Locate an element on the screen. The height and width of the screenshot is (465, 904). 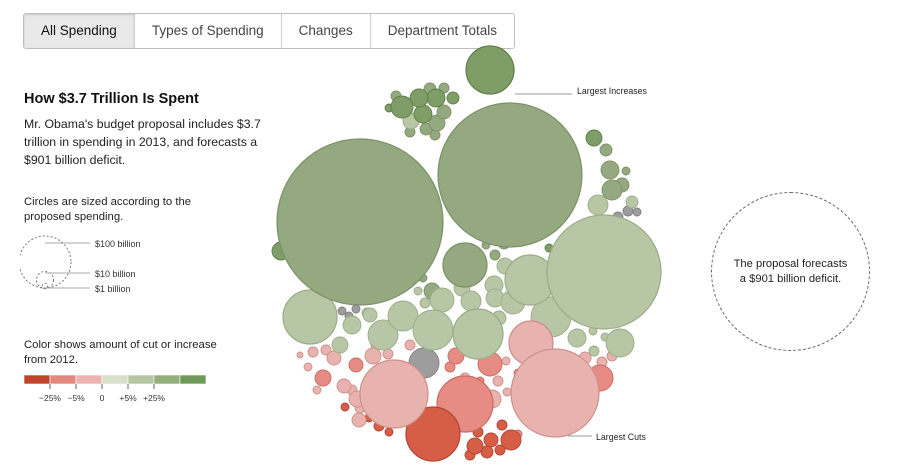
tab-changes: Changes is located at coordinates (325, 31).